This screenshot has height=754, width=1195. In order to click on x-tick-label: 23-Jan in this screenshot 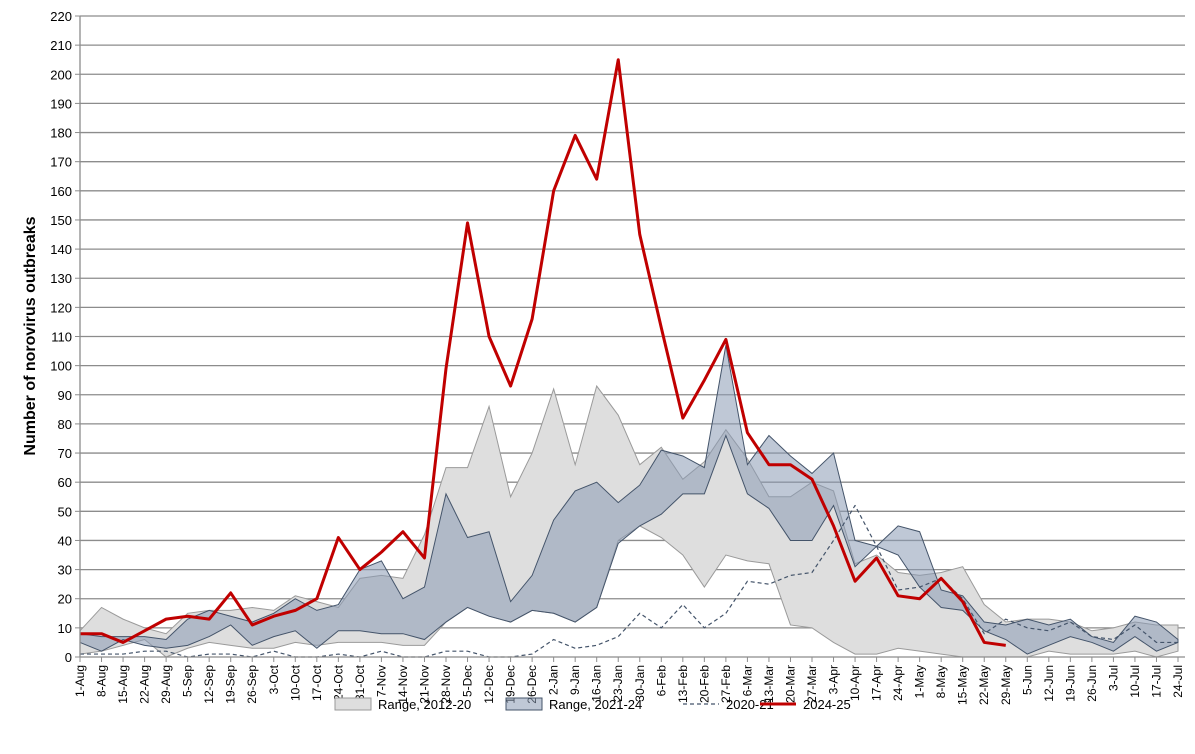, I will do `click(618, 683)`.